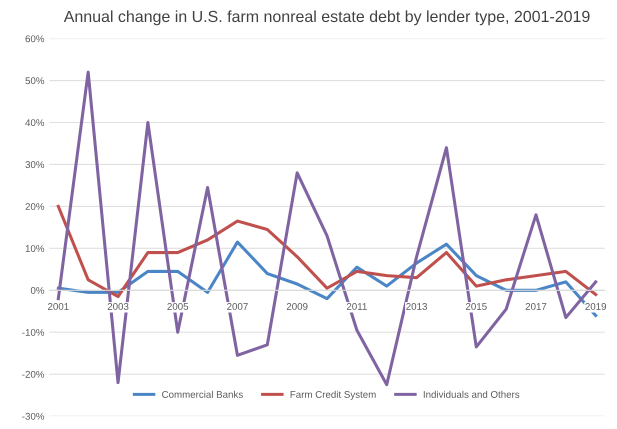  What do you see at coordinates (356, 306) in the screenshot?
I see `x-tick-label: 2011` at bounding box center [356, 306].